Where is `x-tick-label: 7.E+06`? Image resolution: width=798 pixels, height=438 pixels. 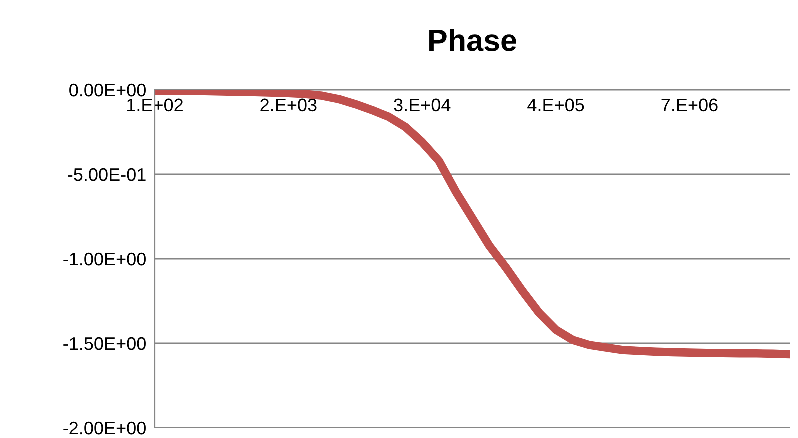
x-tick-label: 7.E+06 is located at coordinates (690, 105).